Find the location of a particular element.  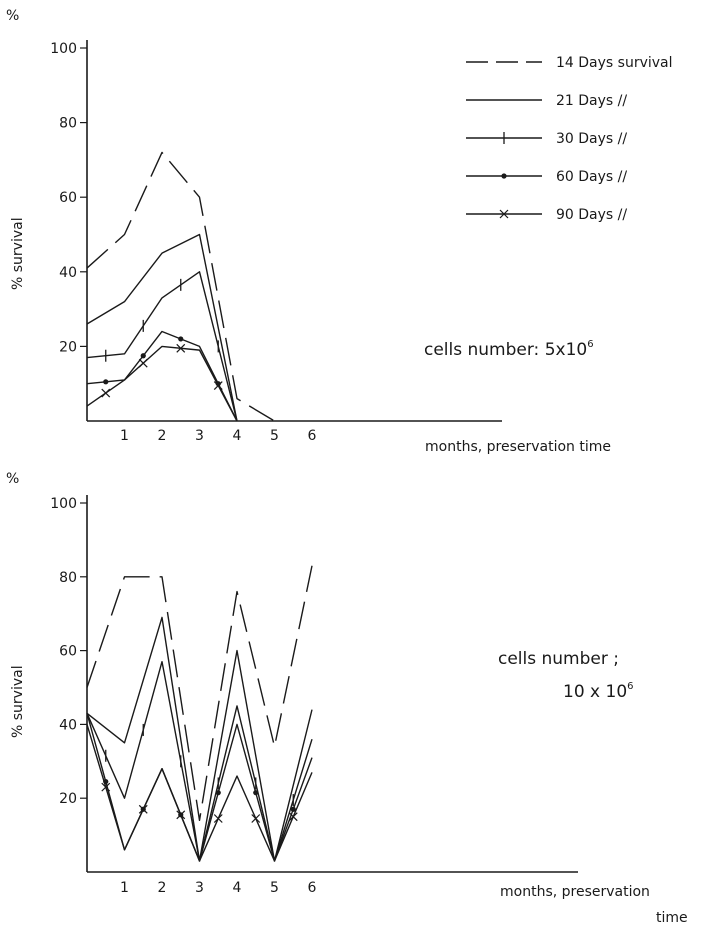

top-x-axis-label: months, preservation time is located at coordinates (518, 447).